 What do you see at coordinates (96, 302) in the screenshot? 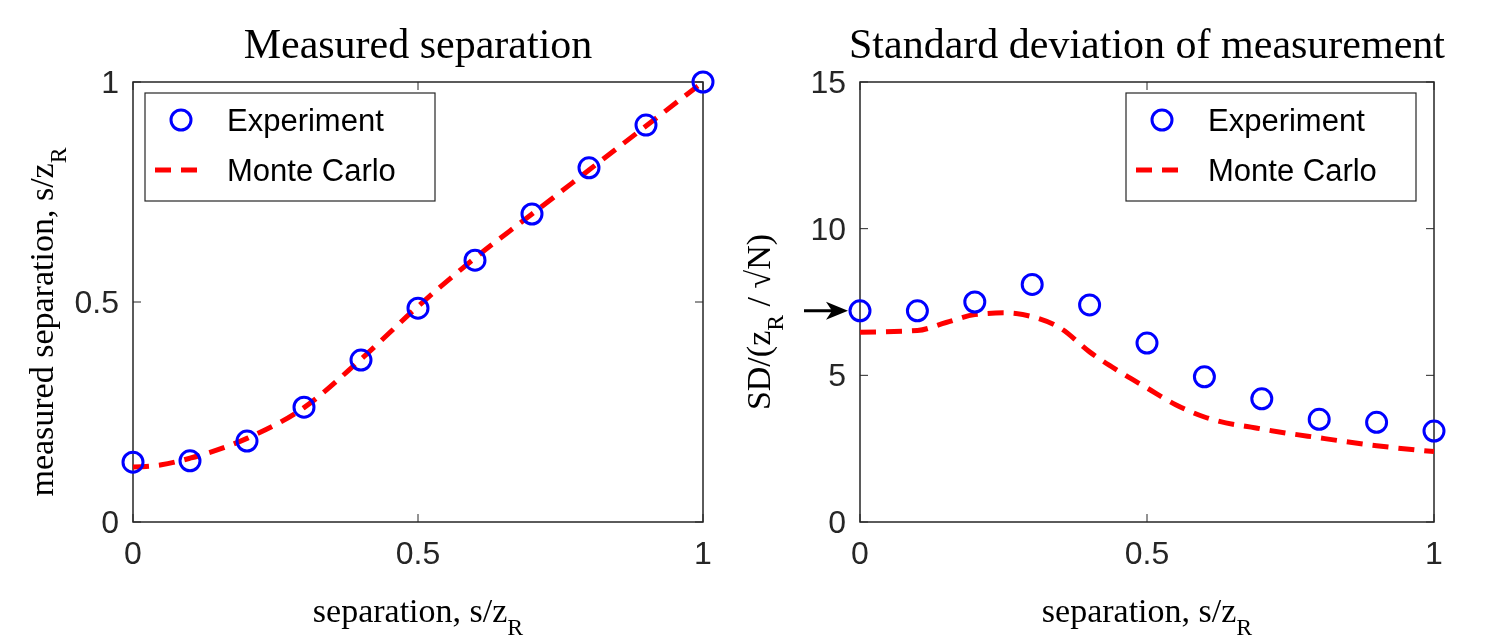
I see `y-tick-label: 0.5` at bounding box center [96, 302].